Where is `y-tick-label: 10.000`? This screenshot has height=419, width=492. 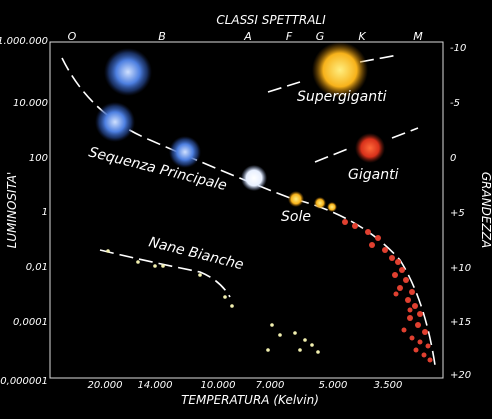 y-tick-label: 10.000 is located at coordinates (30, 103).